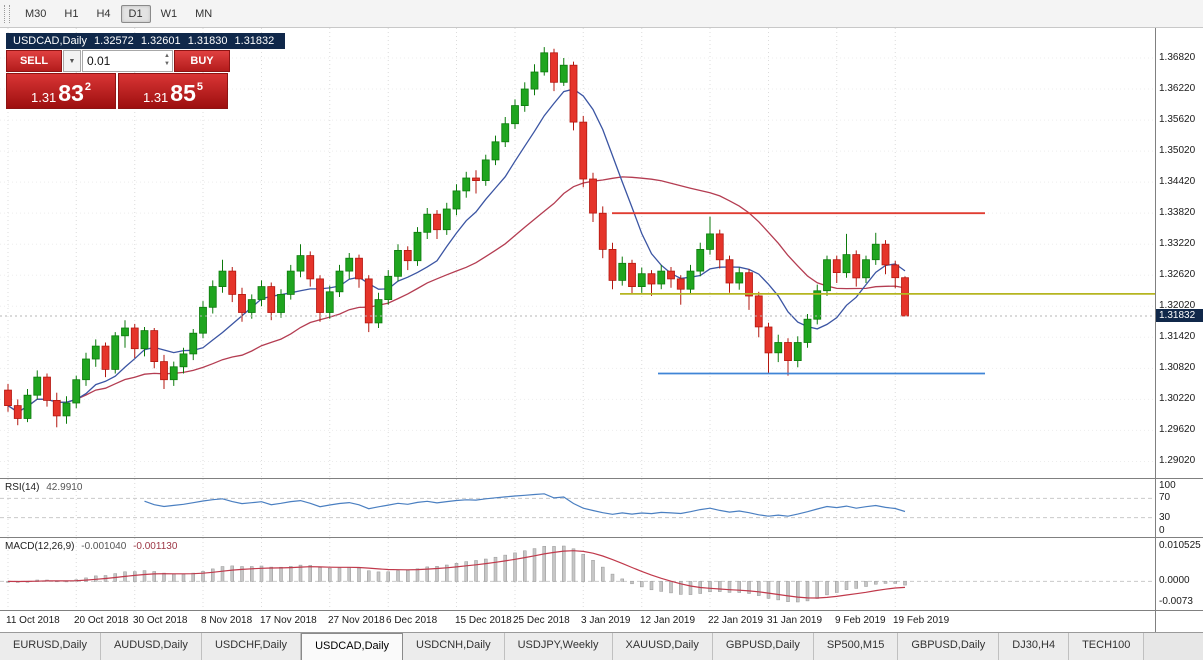  Describe the element at coordinates (454, 646) in the screenshot. I see `chart-tab-USDCNH-Daily: USDCNH,Daily` at that location.